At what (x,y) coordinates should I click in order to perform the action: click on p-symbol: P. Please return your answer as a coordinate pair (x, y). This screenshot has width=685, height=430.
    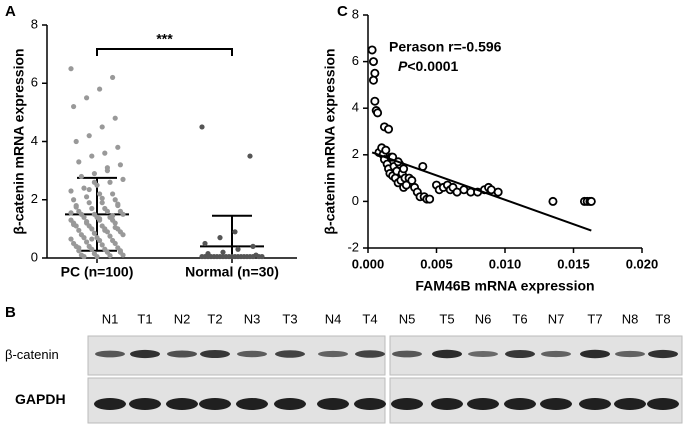
    Looking at the image, I should click on (403, 66).